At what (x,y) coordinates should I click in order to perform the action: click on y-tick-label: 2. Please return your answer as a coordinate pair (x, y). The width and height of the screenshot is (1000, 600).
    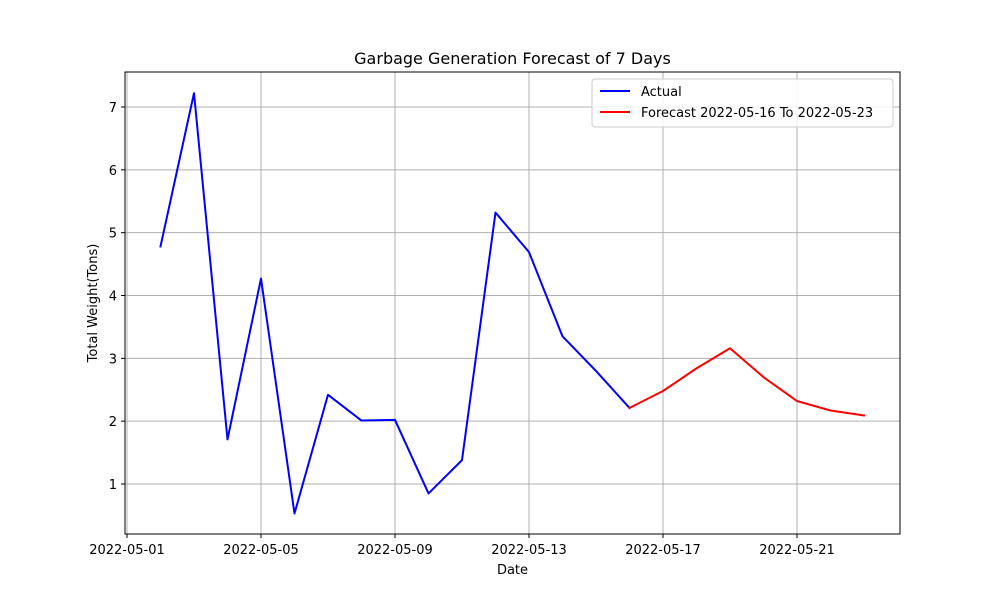
    Looking at the image, I should click on (113, 422).